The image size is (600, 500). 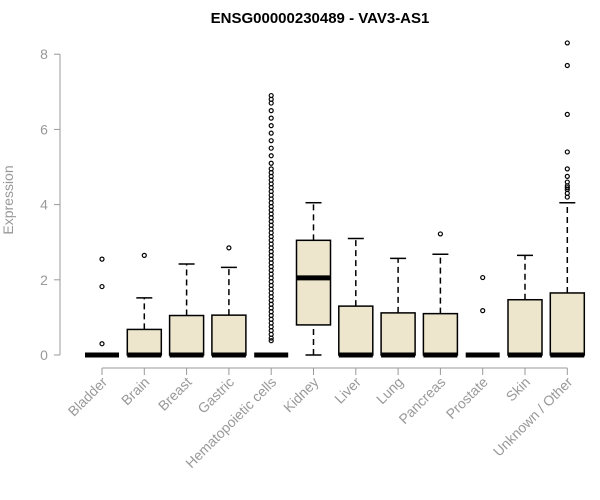 What do you see at coordinates (44, 129) in the screenshot?
I see `y-tick-label: 6` at bounding box center [44, 129].